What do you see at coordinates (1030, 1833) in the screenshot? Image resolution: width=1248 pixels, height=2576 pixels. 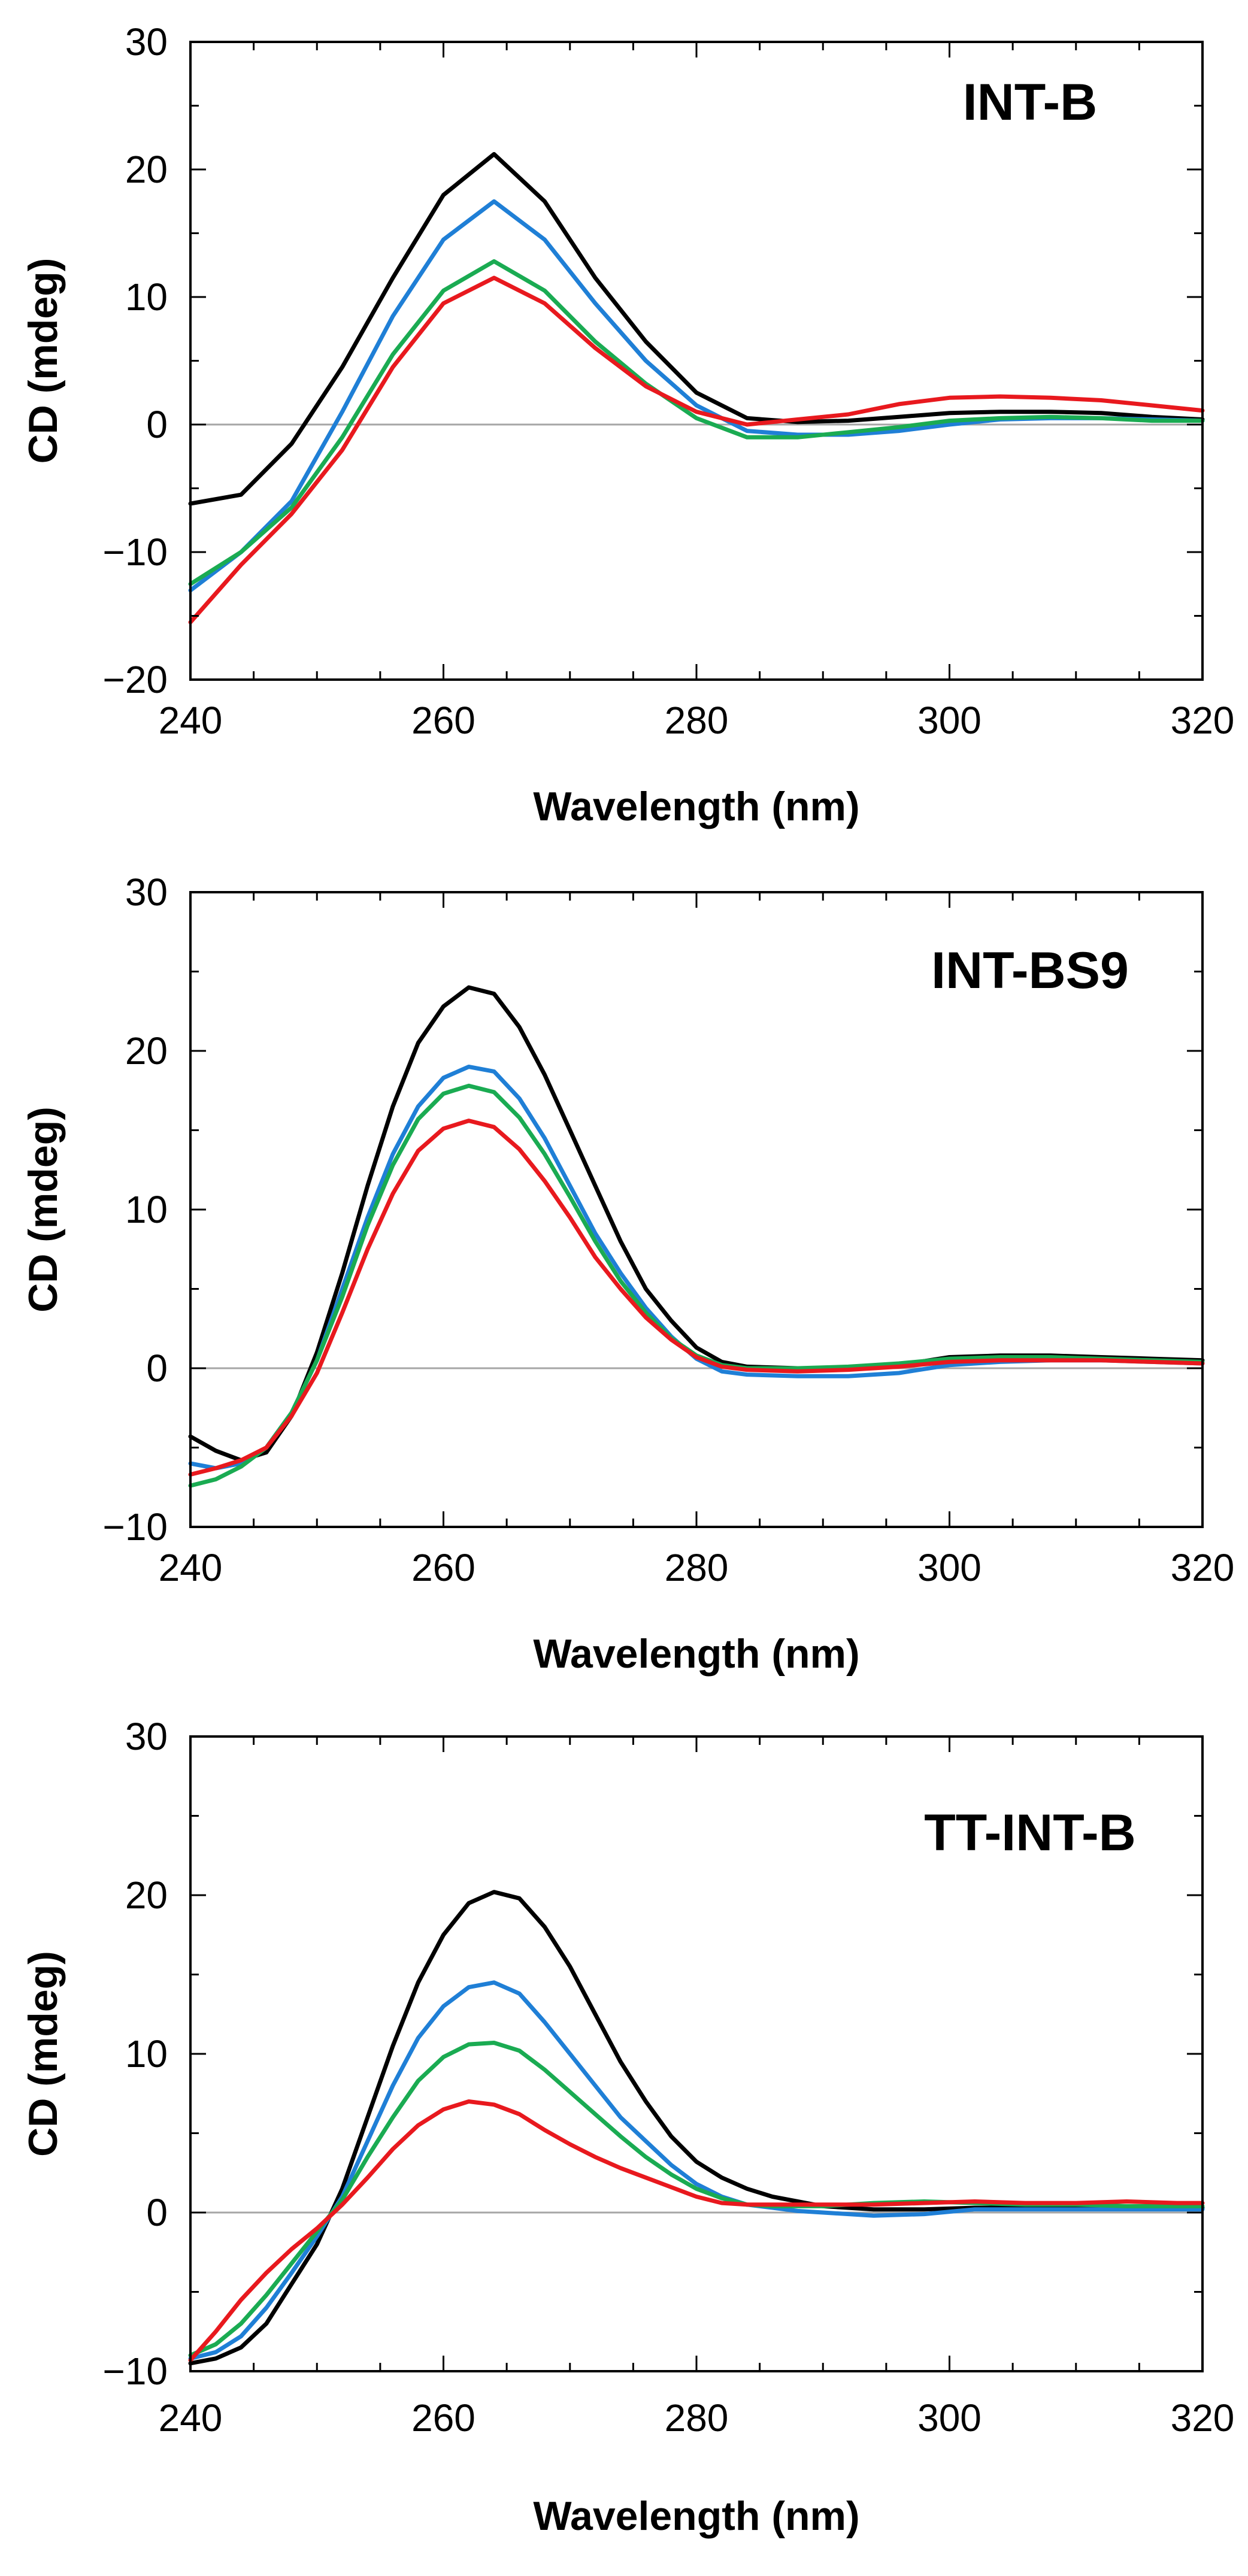 I see `chart-title: TT-INT-B` at bounding box center [1030, 1833].